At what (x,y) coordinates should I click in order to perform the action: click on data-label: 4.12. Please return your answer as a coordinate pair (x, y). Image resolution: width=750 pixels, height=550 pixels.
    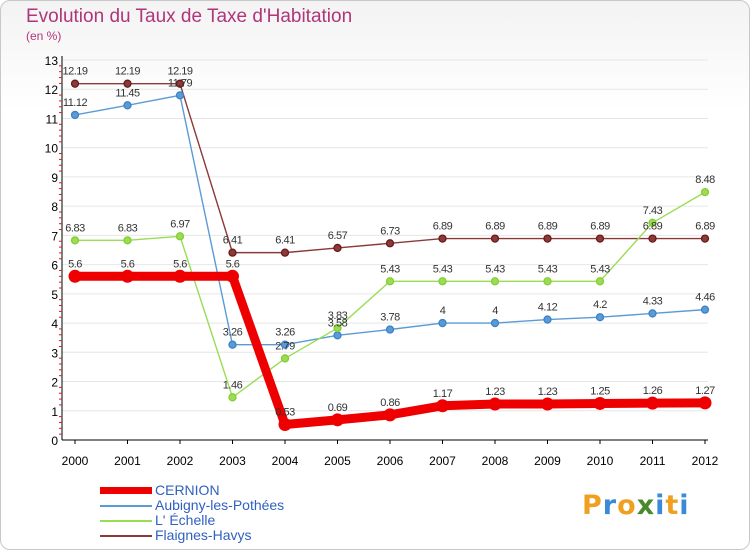
    Looking at the image, I should click on (548, 308).